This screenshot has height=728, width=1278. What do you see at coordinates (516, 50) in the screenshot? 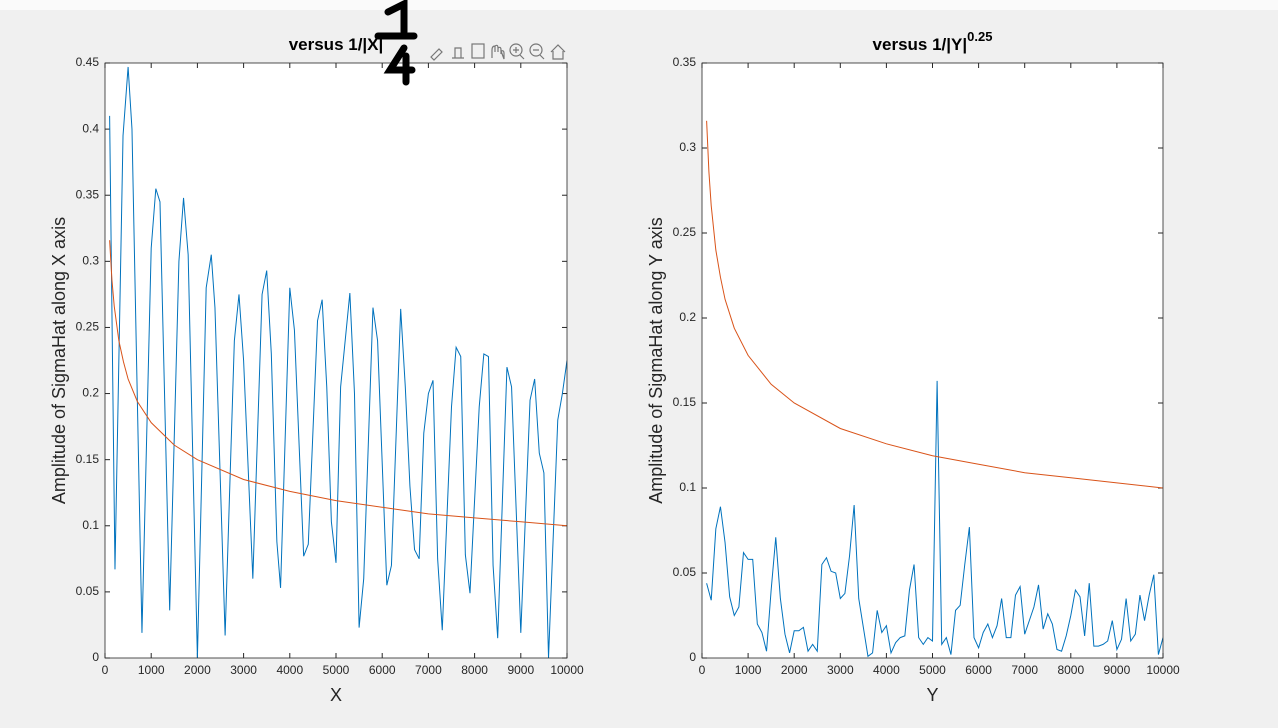
I see `toolbar-zoom-in` at bounding box center [516, 50].